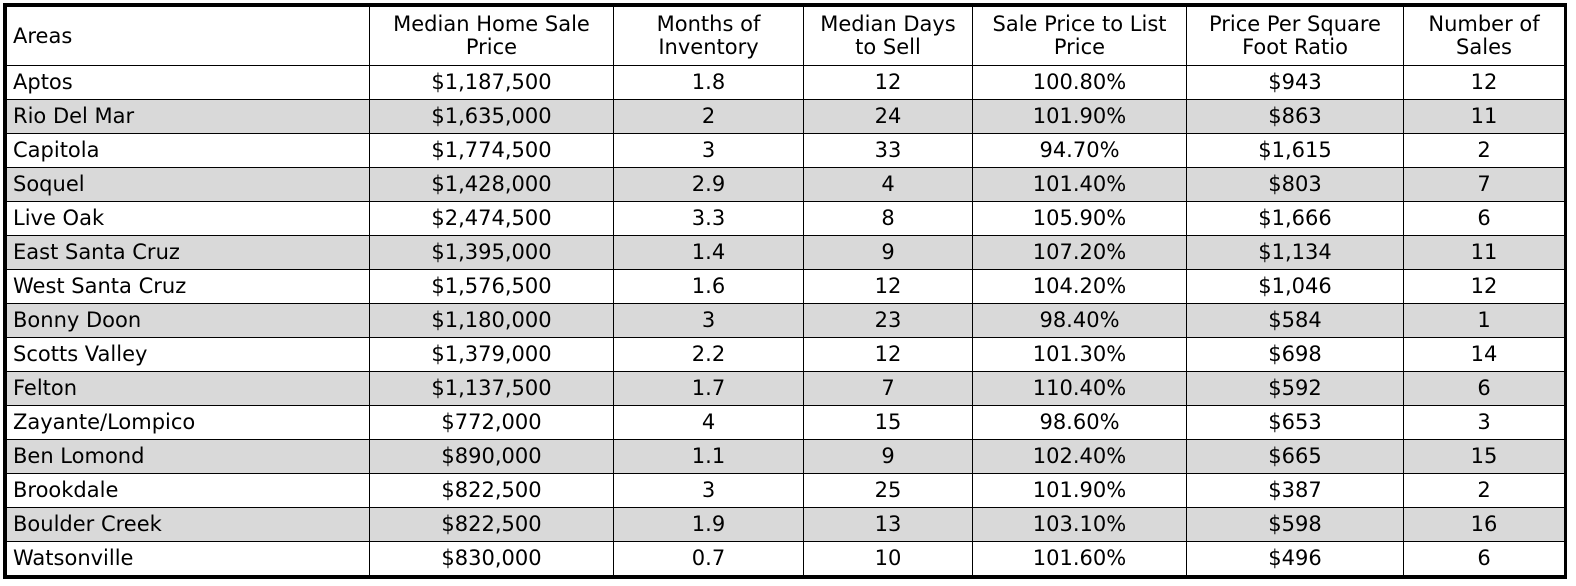 The width and height of the screenshot is (1576, 586). Describe the element at coordinates (188, 490) in the screenshot. I see `area-cell: Brookdale` at that location.